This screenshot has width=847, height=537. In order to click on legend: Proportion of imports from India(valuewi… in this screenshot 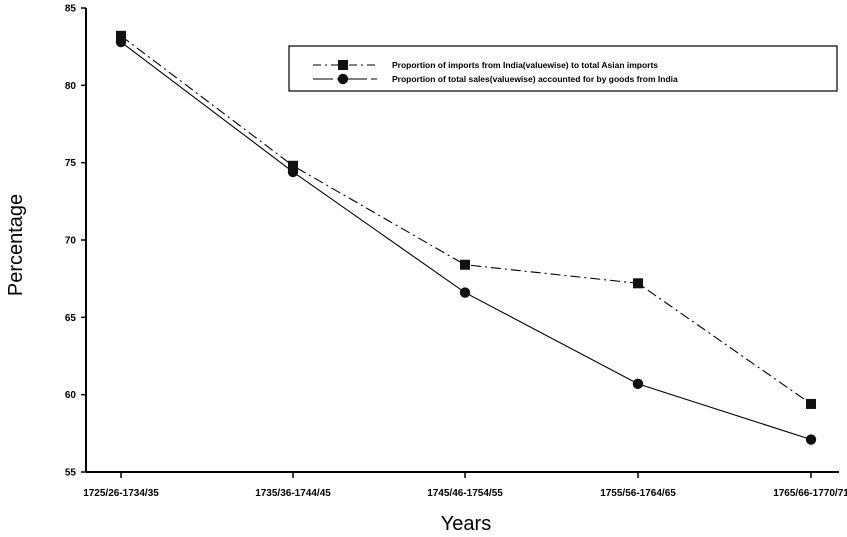, I will do `click(563, 68)`.